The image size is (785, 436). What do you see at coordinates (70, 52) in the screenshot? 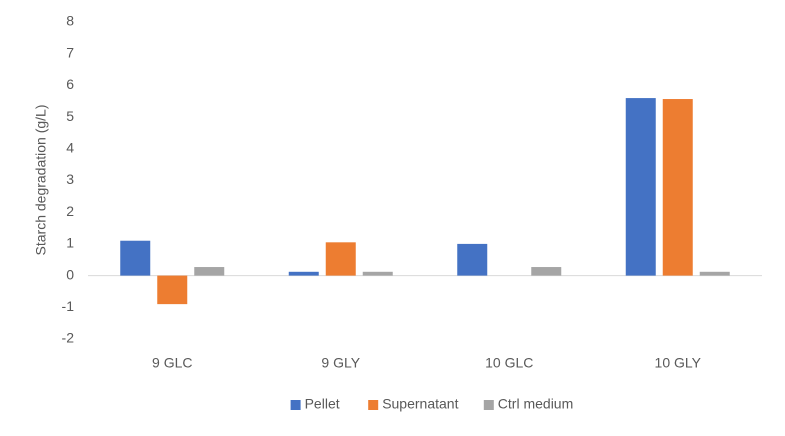
I see `y-tick-label: 7` at bounding box center [70, 52].